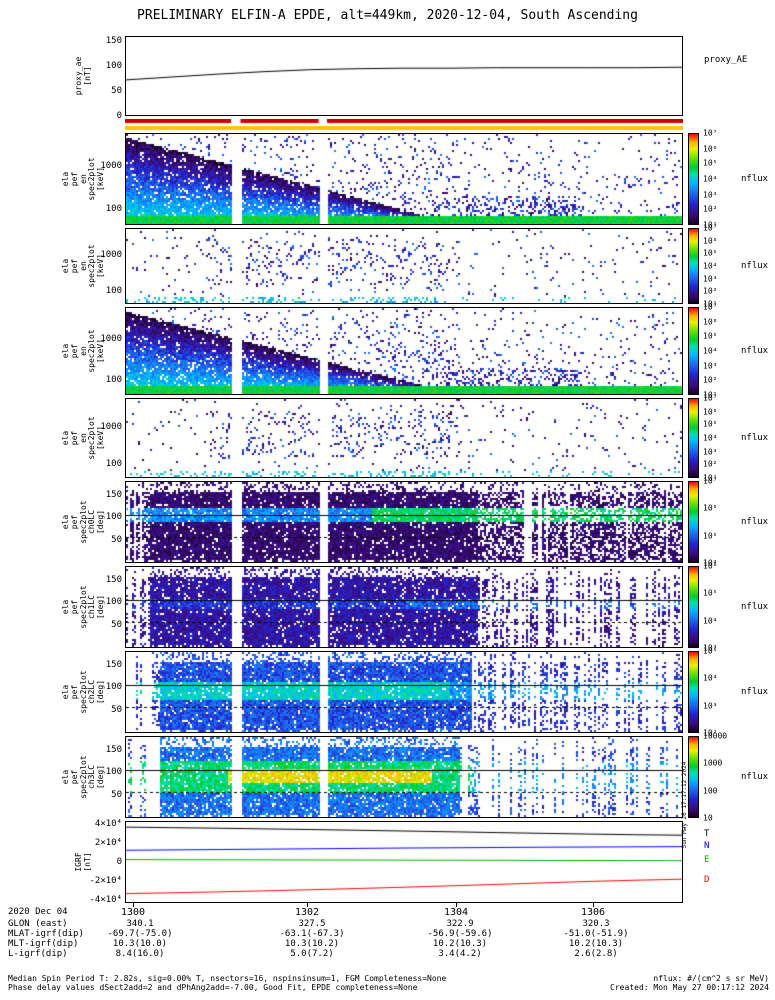 The width and height of the screenshot is (775, 1000). Describe the element at coordinates (140, 954) in the screenshot. I see `row-value: 8.4(16.0)` at that location.